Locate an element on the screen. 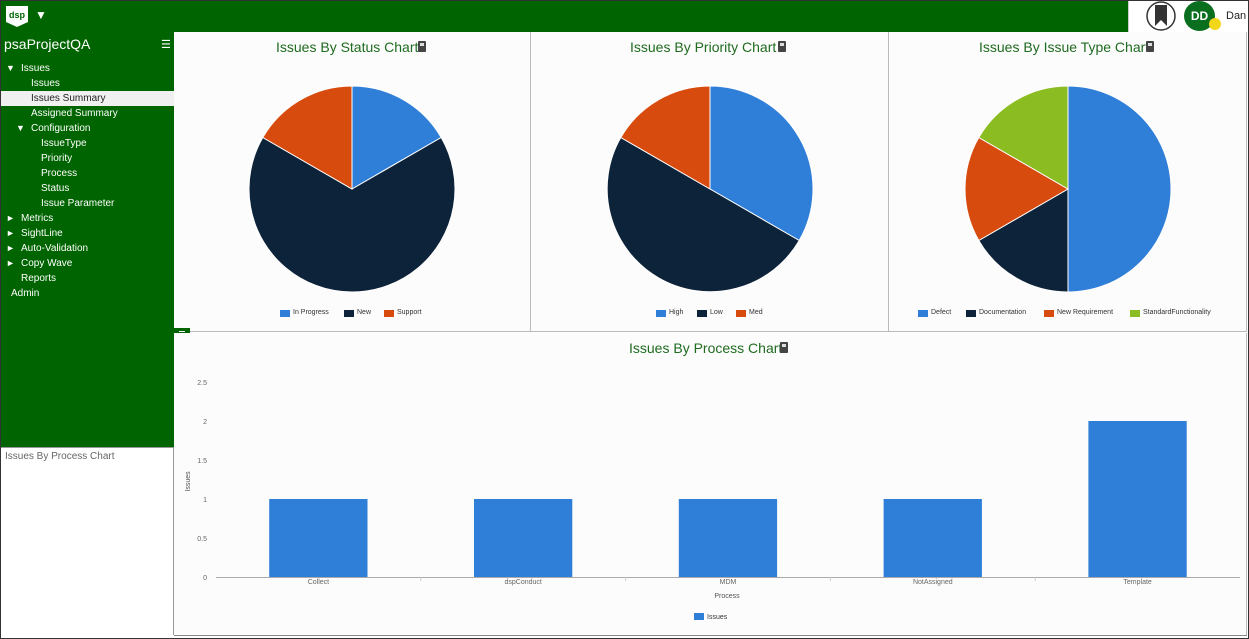 Image resolution: width=1249 pixels, height=639 pixels. pie-slice-defect is located at coordinates (1119, 189).